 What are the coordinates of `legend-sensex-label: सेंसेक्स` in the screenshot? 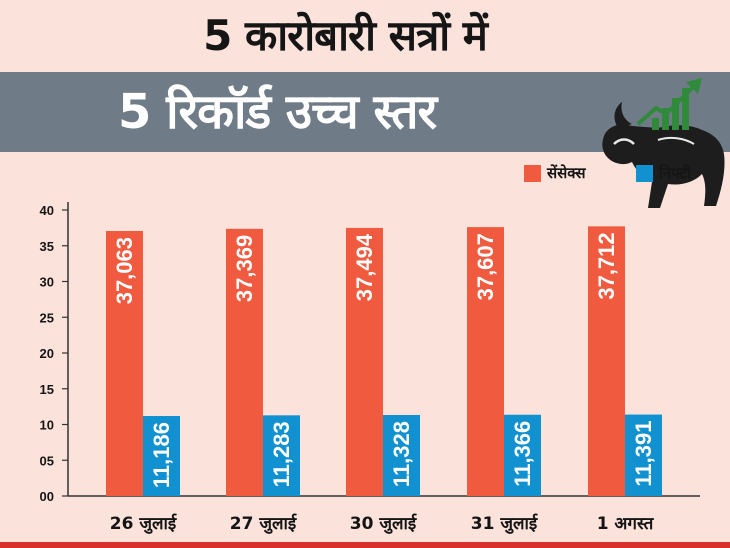 It's located at (566, 173).